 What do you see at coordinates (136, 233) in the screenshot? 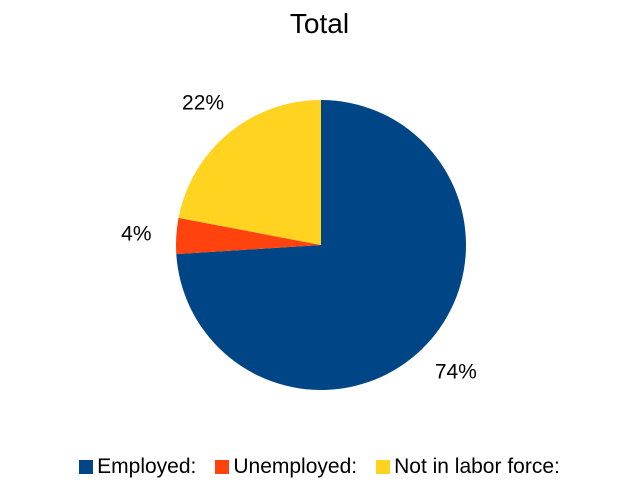
I see `pie-slice-label: 4%` at bounding box center [136, 233].